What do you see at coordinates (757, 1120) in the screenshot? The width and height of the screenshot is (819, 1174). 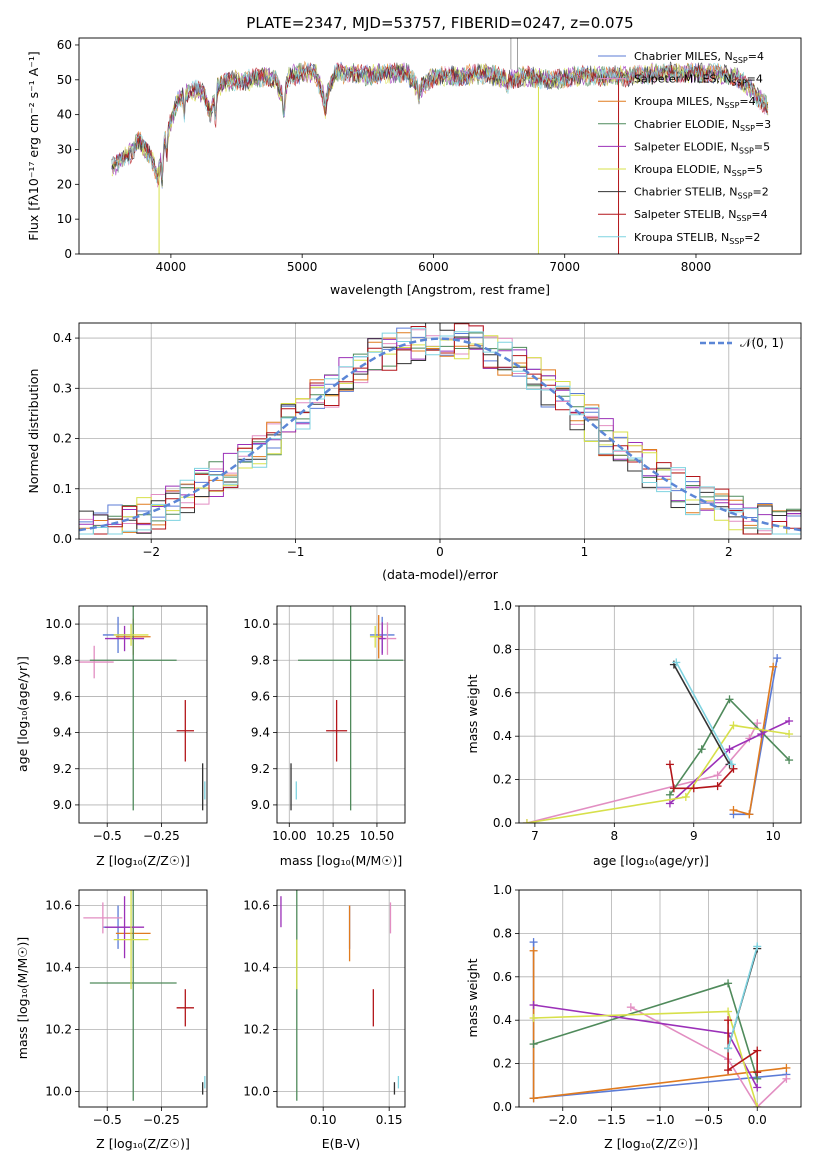 I see `x-tick-label: 0.0` at bounding box center [757, 1120].